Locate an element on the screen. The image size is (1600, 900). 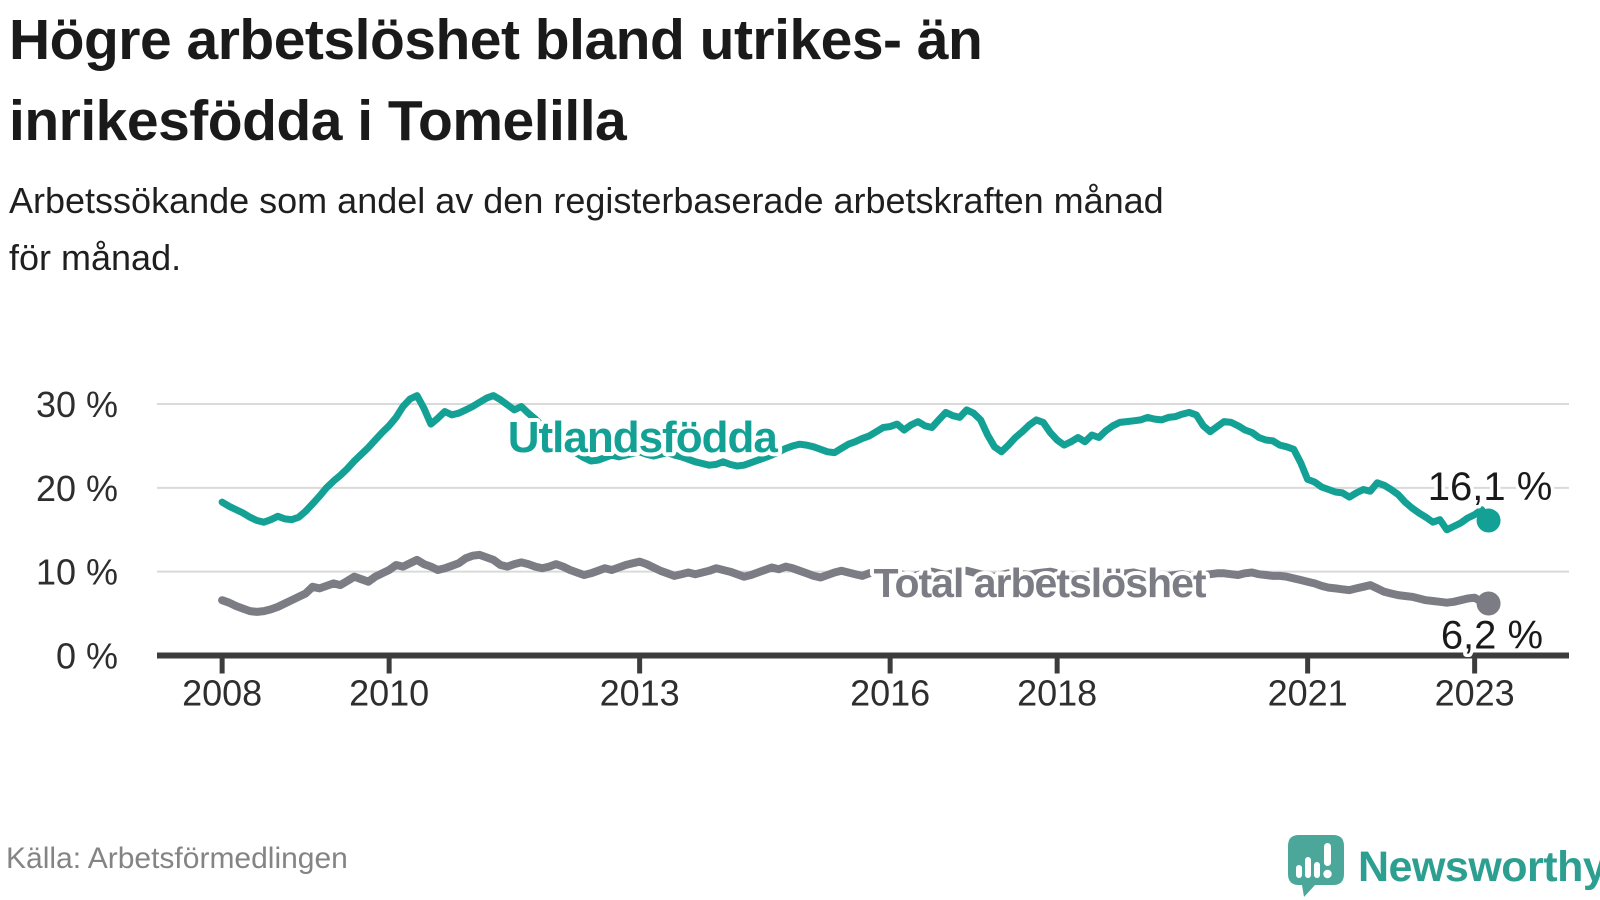
end-dot-total-arbetsl-shet is located at coordinates (1488, 603).